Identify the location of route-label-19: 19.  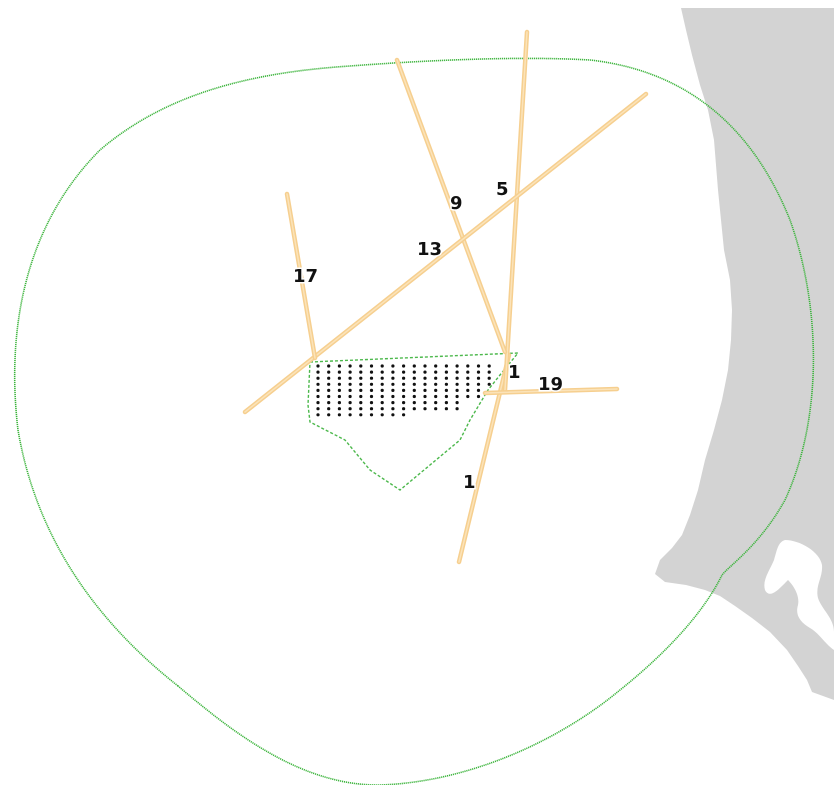
(550, 384).